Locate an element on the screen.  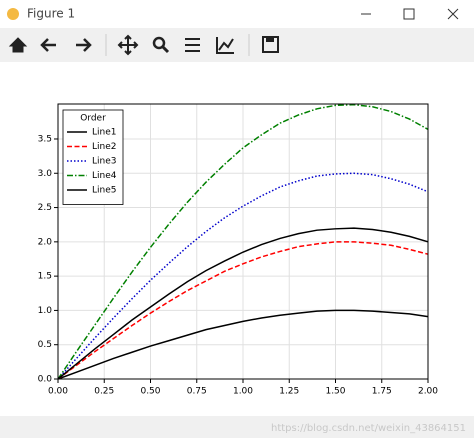
status-bar is located at coordinates (237, 428).